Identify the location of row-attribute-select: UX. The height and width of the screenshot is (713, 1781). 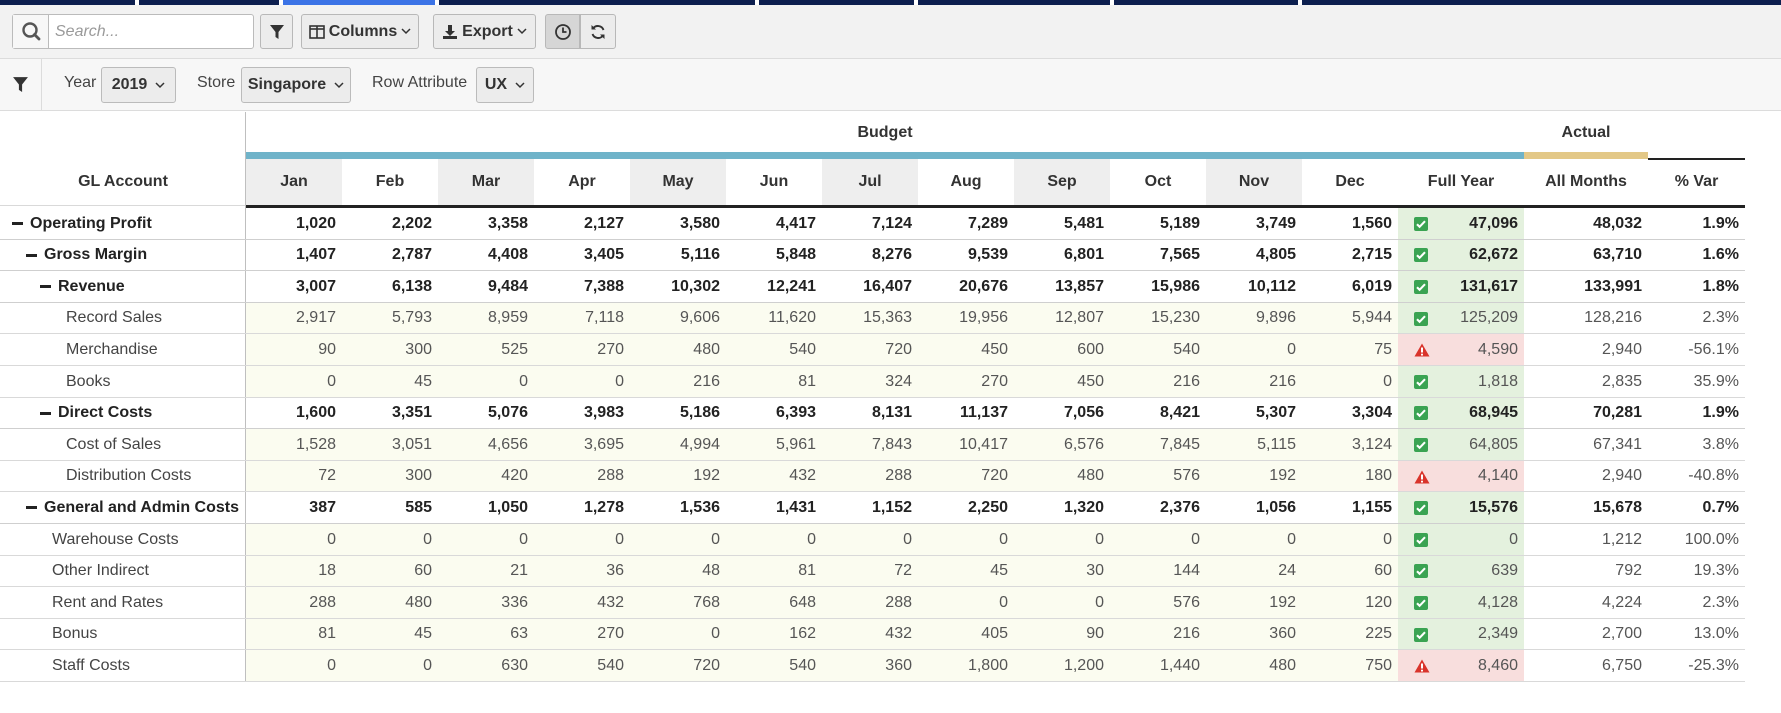
(505, 85).